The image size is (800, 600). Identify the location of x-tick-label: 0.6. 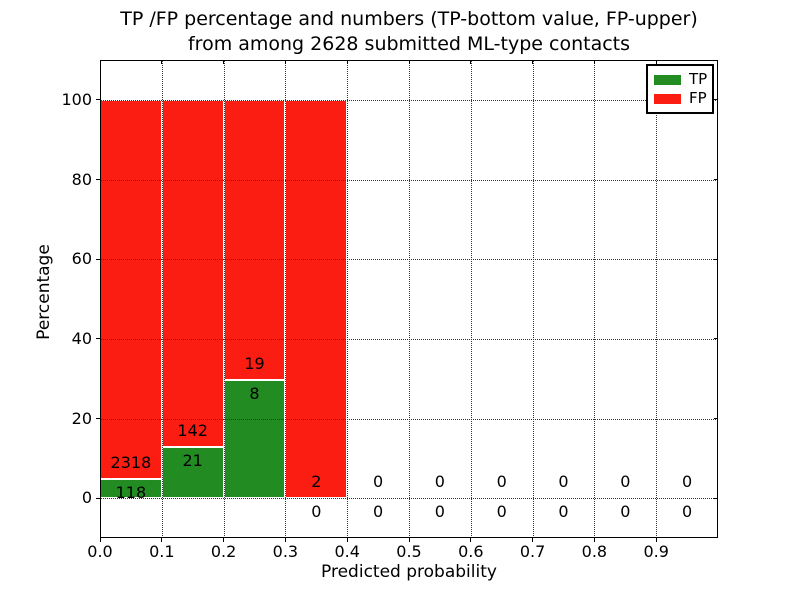
(471, 551).